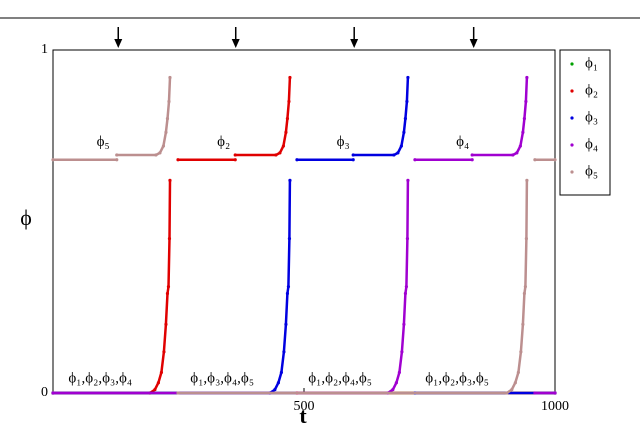 The height and width of the screenshot is (442, 640). What do you see at coordinates (343, 142) in the screenshot?
I see `annotation: ϕ₃` at bounding box center [343, 142].